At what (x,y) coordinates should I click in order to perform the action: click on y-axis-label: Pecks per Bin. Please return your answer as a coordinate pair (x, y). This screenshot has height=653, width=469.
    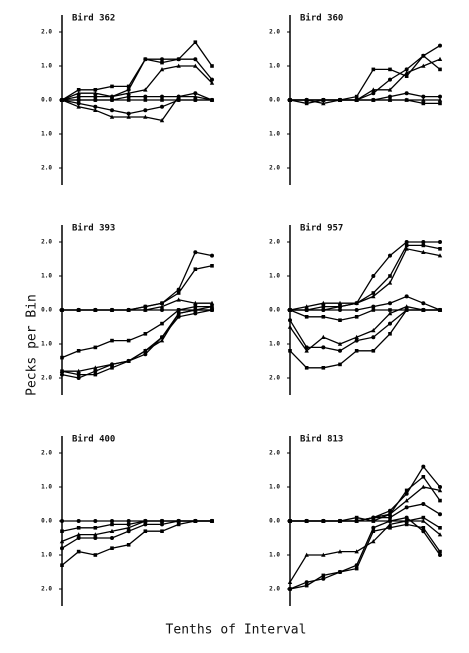
    Looking at the image, I should click on (32, 345).